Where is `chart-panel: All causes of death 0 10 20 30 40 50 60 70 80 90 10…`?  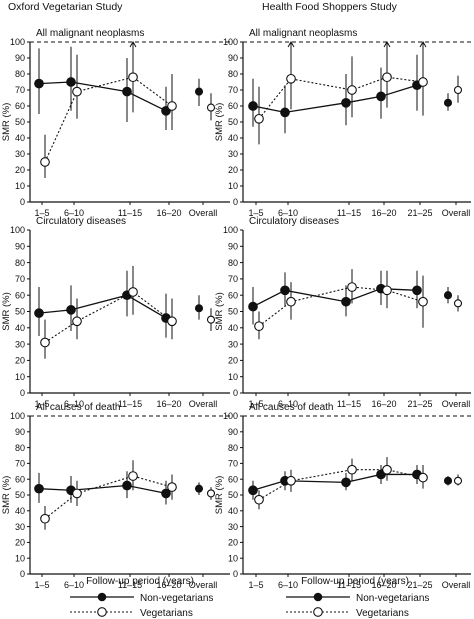 chart-panel: All causes of death 0 10 20 30 40 50 60 70 80 90 10… is located at coordinates (115, 496).